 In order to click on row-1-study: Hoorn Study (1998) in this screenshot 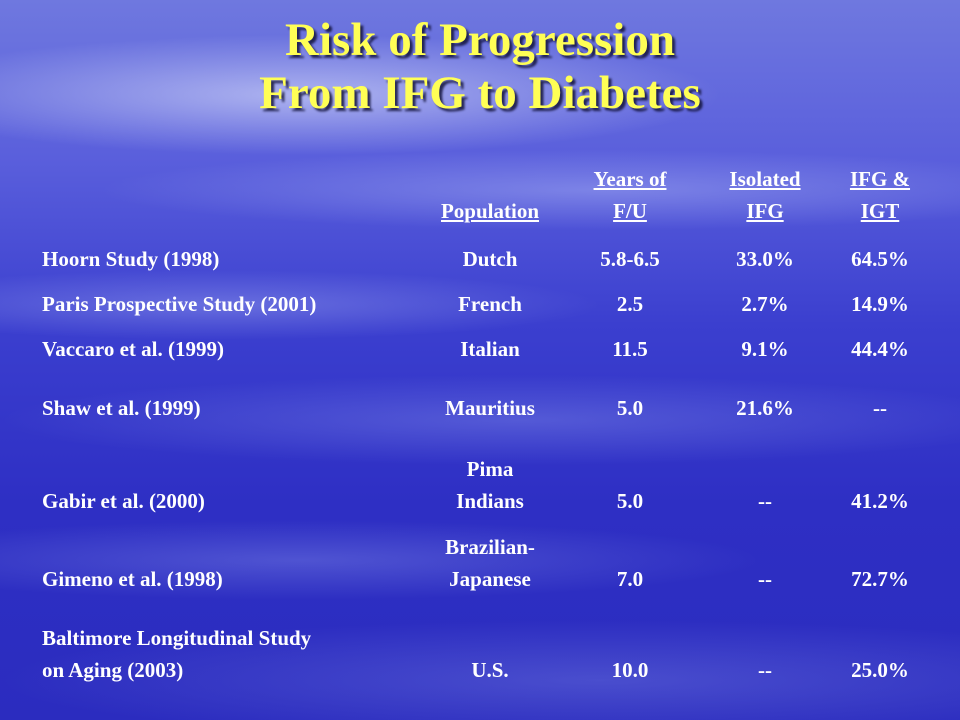, I will do `click(131, 259)`.